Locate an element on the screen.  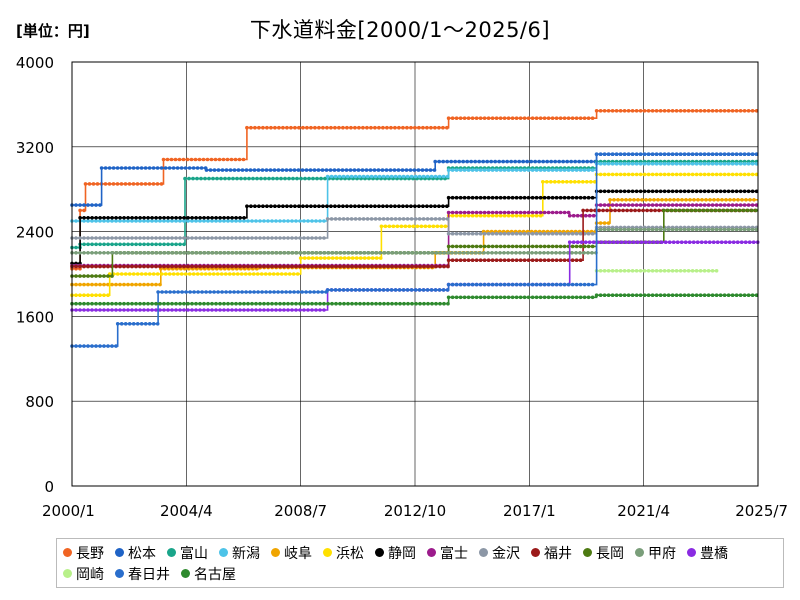
legend-label: 富士 is located at coordinates (454, 553).